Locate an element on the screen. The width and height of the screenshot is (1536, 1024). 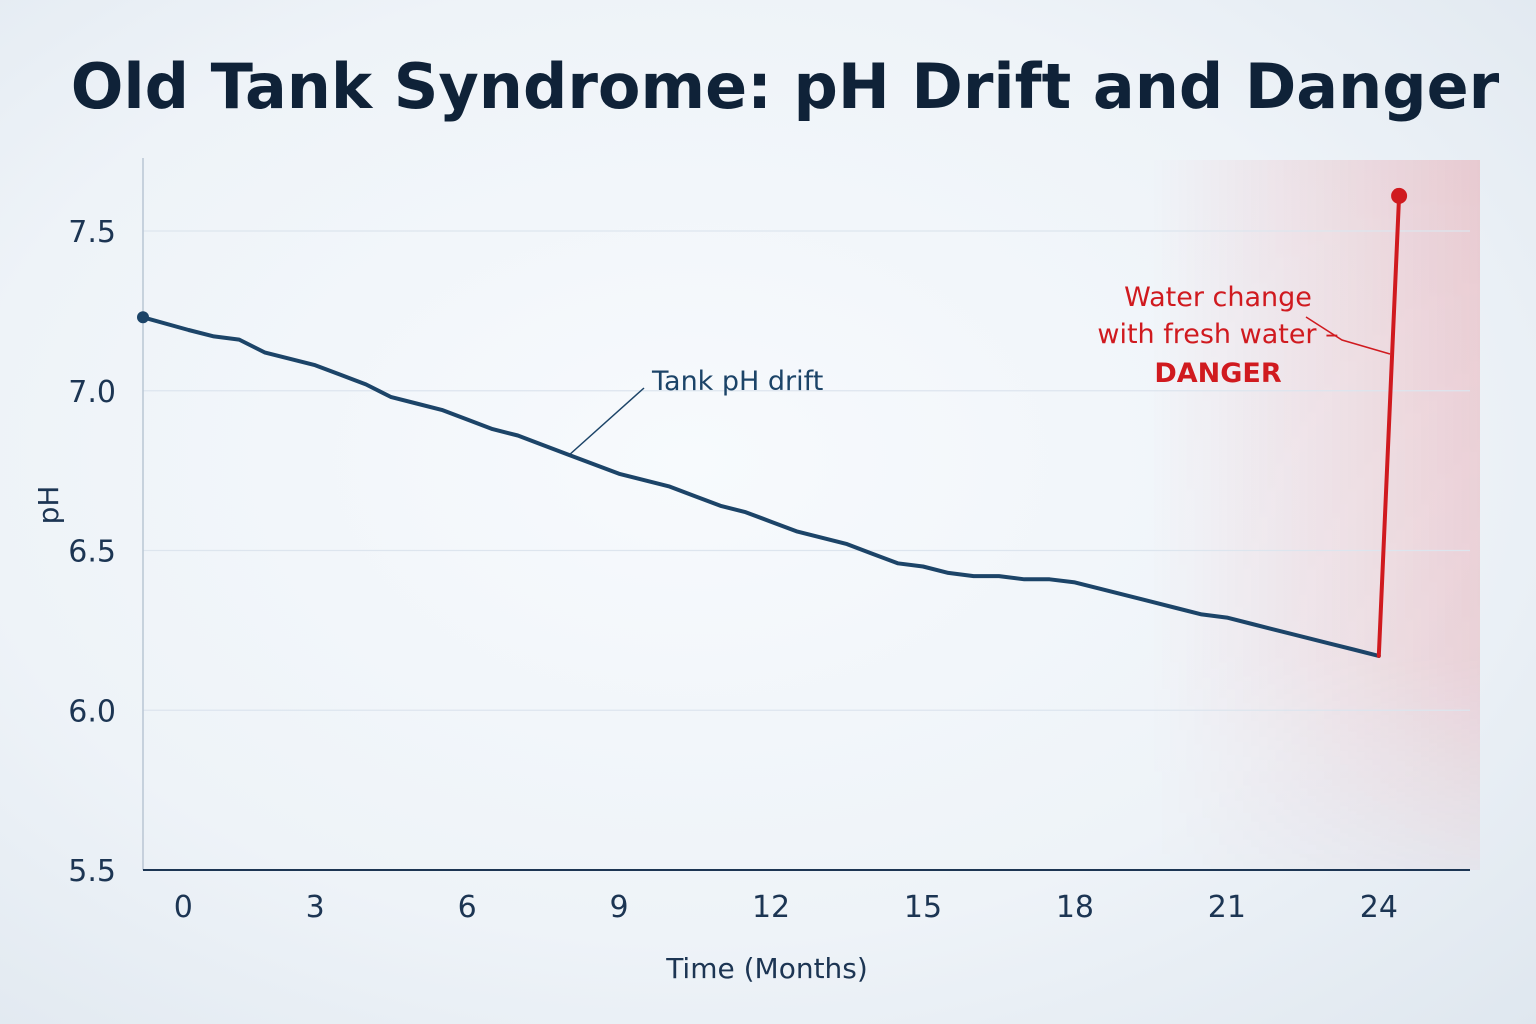
start-point is located at coordinates (143, 317).